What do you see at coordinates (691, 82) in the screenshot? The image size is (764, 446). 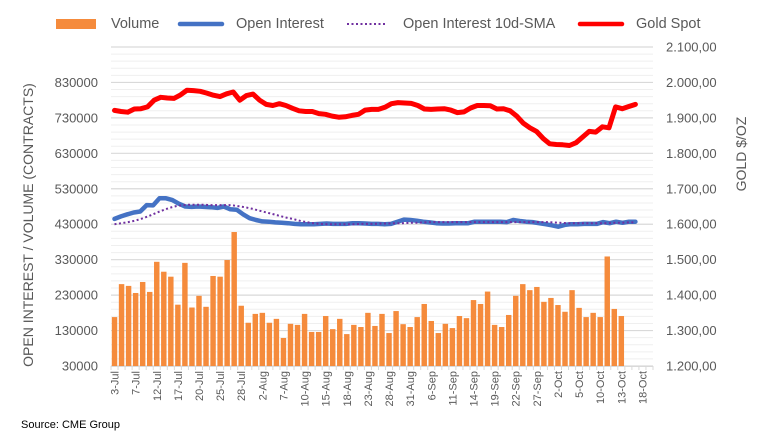 I see `y-tick-label-right: 2.000,00` at bounding box center [691, 82].